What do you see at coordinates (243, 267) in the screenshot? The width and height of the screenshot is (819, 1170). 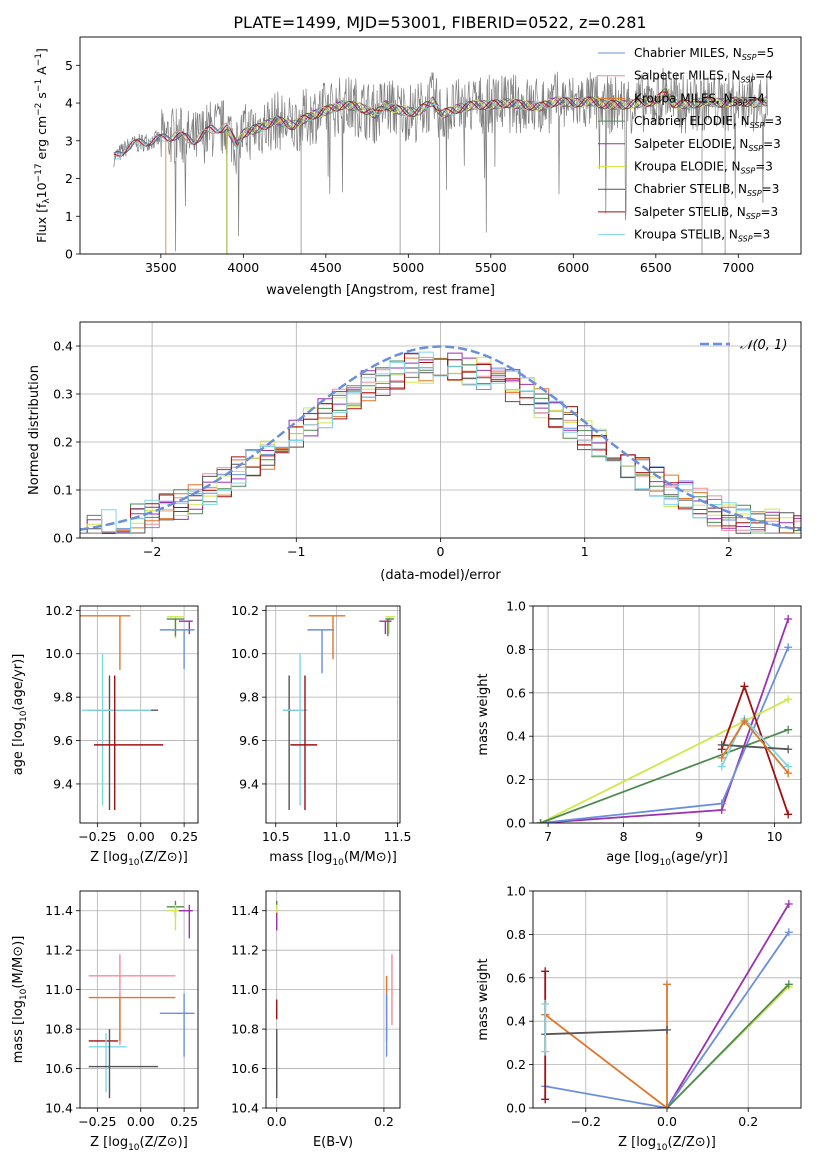 I see `x-tick-label: 4000` at bounding box center [243, 267].